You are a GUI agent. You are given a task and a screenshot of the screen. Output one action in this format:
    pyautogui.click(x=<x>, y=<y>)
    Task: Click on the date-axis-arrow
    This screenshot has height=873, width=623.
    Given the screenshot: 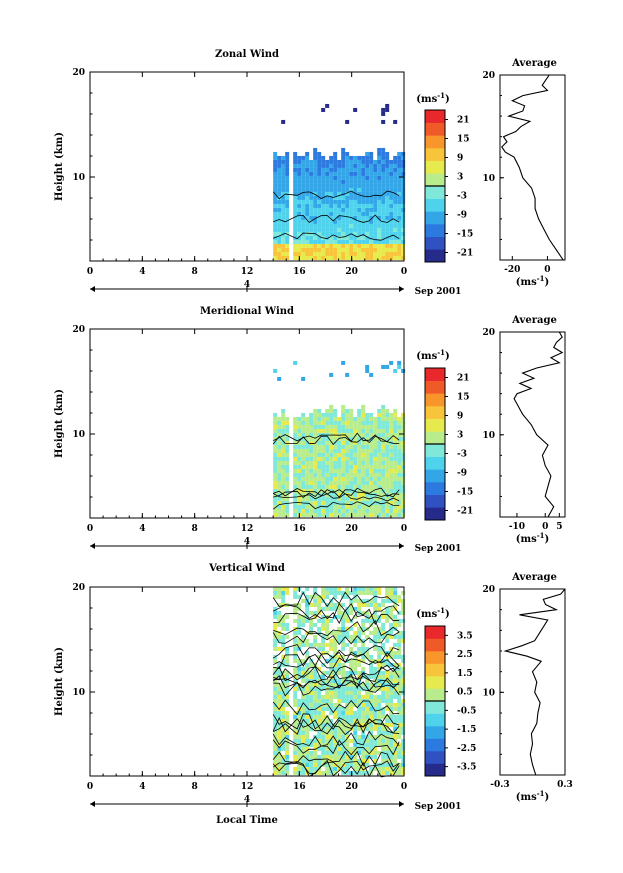 What is the action you would take?
    pyautogui.click(x=92, y=289)
    